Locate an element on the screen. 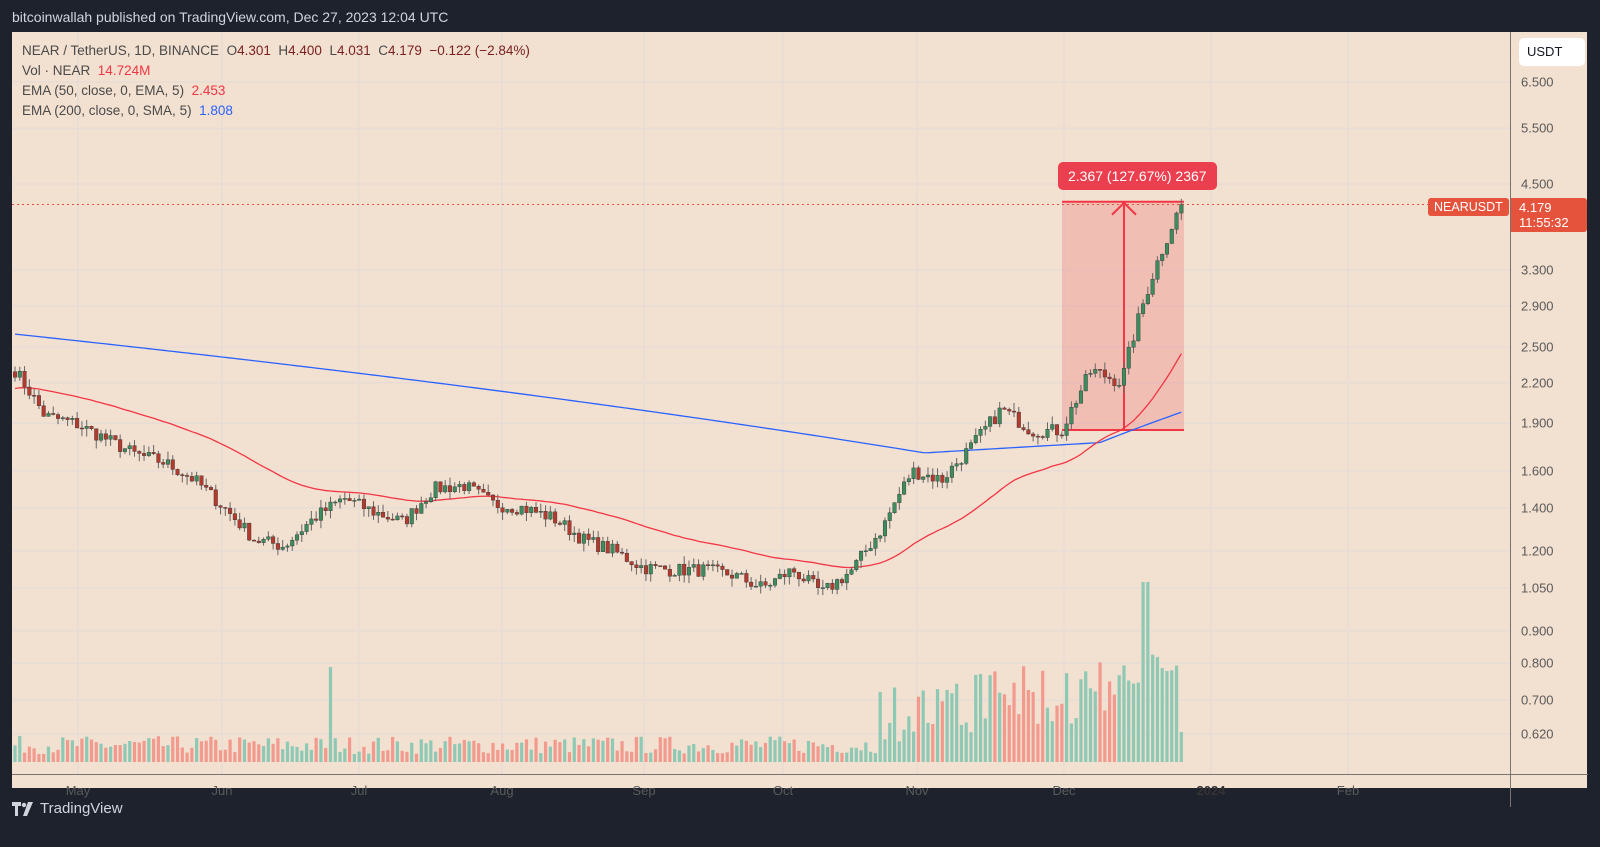 This screenshot has height=847, width=1600. volume-label: Vol · NEAR is located at coordinates (56, 70).